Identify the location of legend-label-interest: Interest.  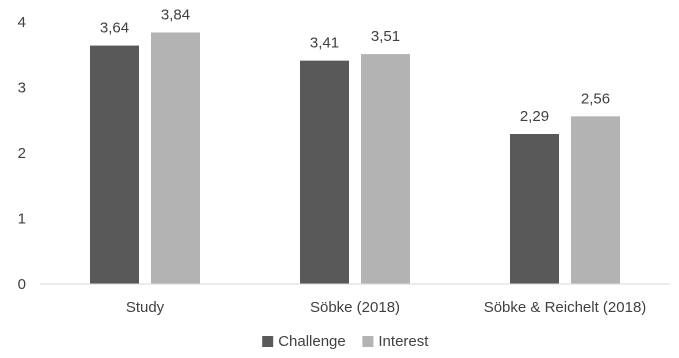
(403, 341).